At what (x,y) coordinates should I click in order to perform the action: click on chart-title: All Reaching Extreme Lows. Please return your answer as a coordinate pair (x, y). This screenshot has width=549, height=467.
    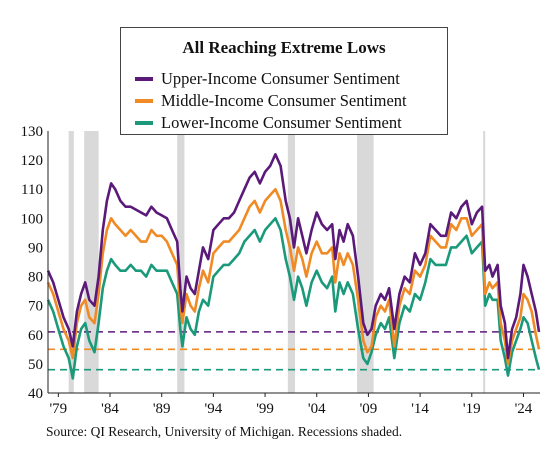
    Looking at the image, I should click on (284, 47).